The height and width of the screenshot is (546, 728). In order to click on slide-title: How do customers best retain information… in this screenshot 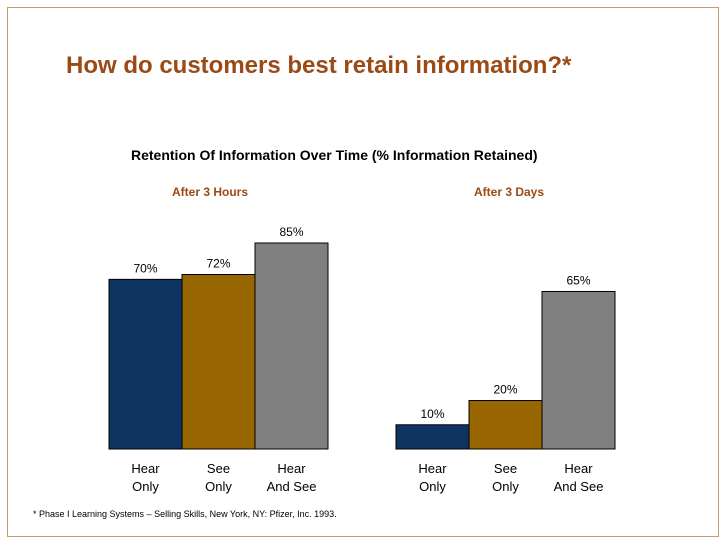, I will do `click(319, 65)`.